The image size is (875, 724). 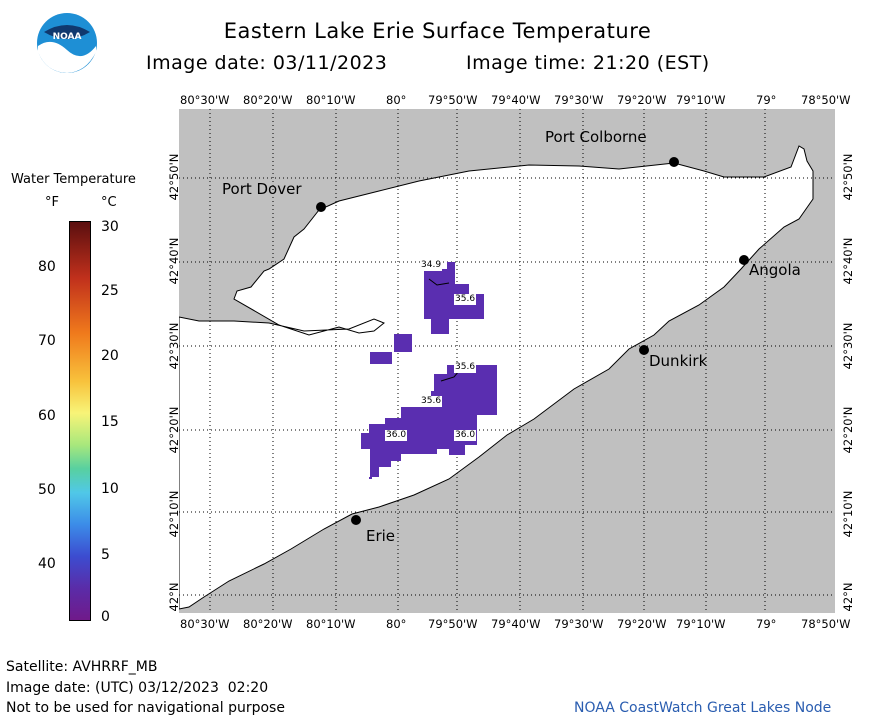 What do you see at coordinates (516, 100) in the screenshot?
I see `lon-tick-top: 79°40'W` at bounding box center [516, 100].